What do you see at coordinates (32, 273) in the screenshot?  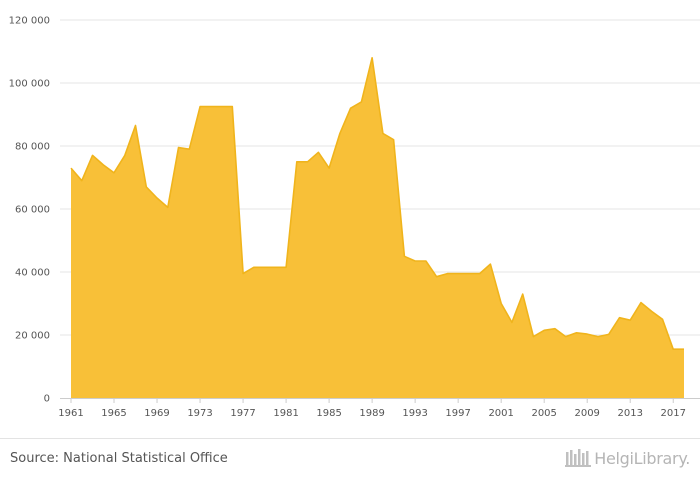 I see `y-tick-label: 40 000` at bounding box center [32, 273].